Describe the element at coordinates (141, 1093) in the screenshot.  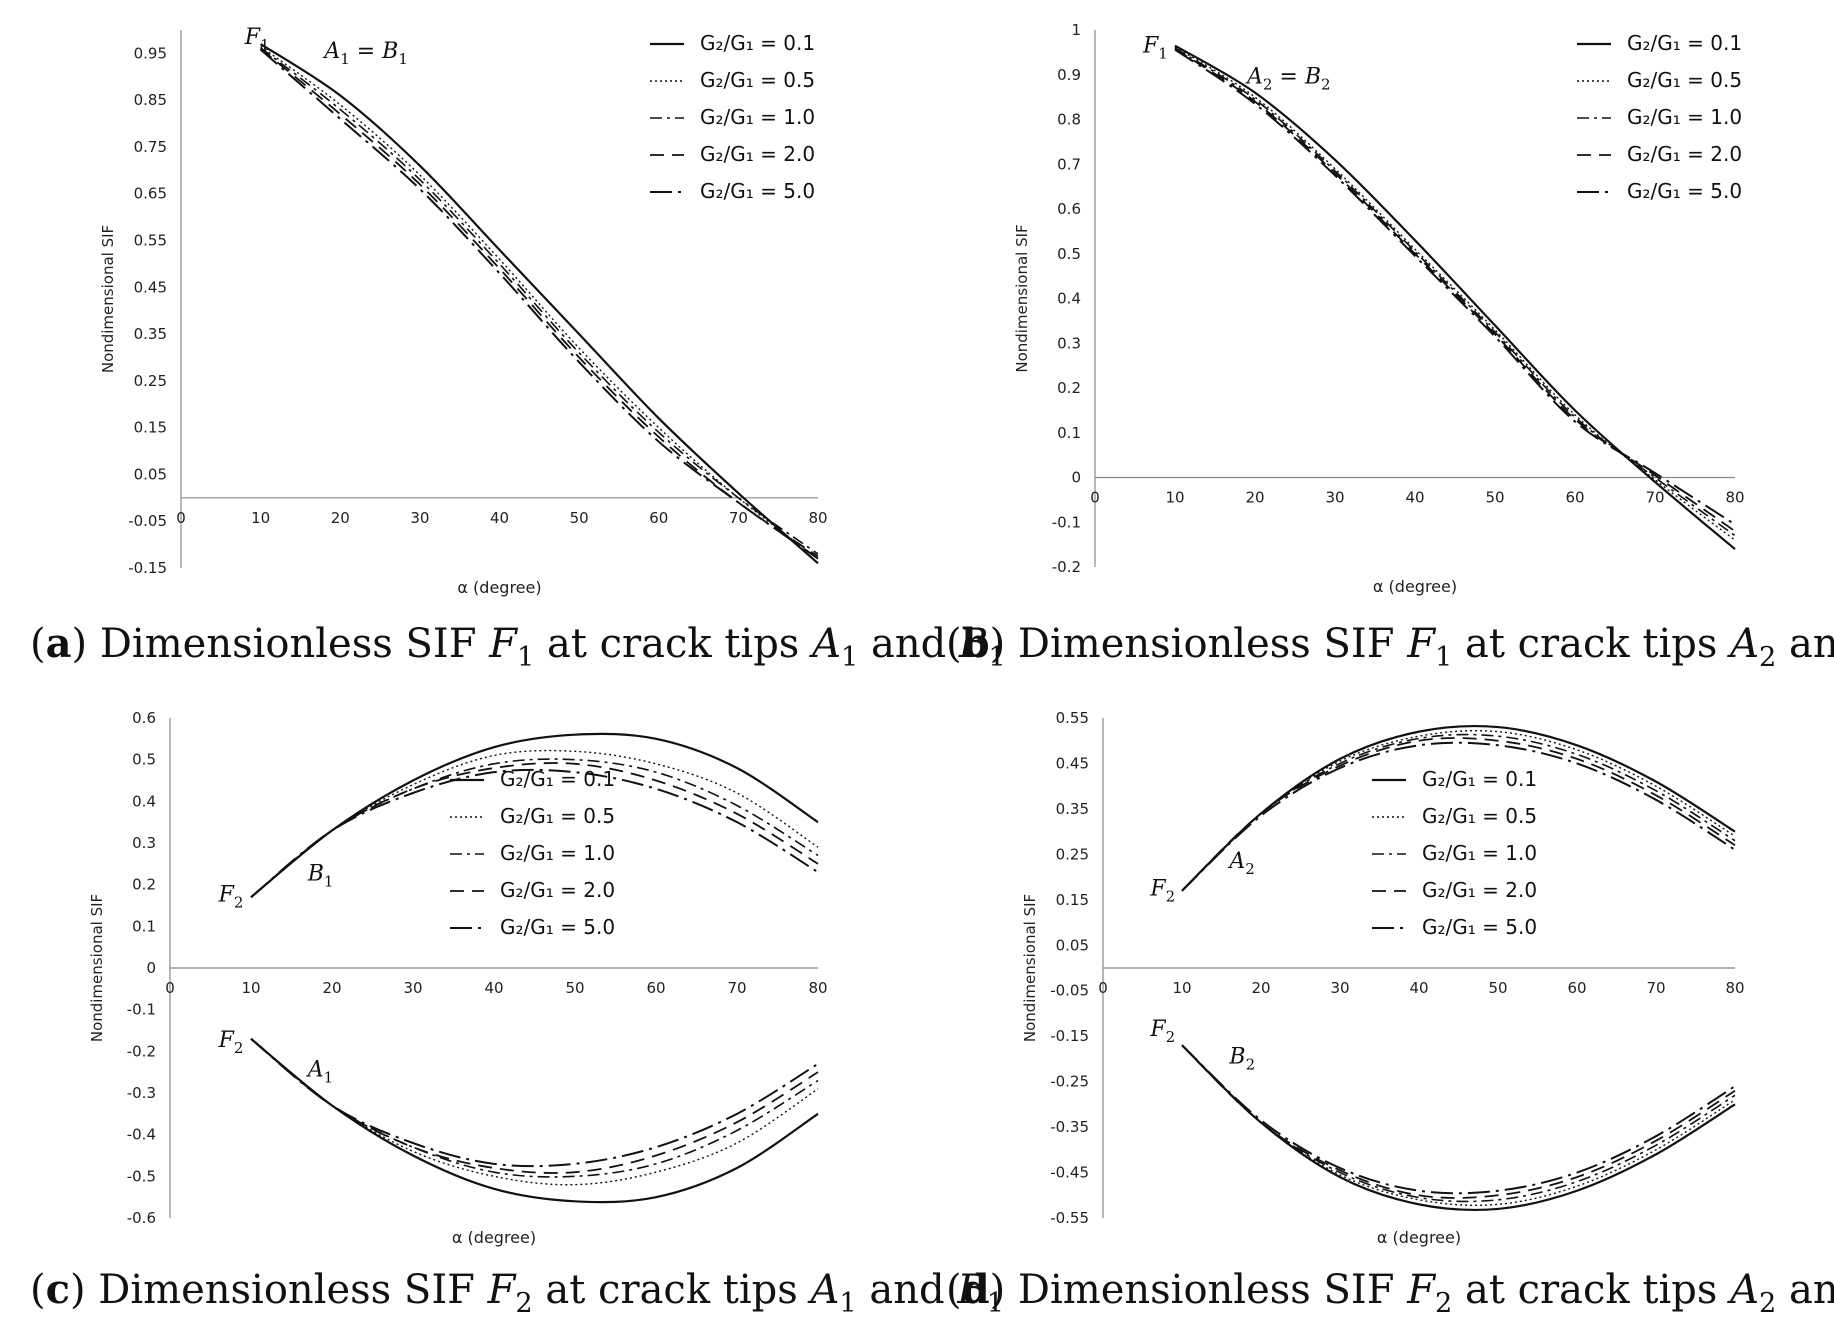
I see `y-tick-label: -0.3` at that location.